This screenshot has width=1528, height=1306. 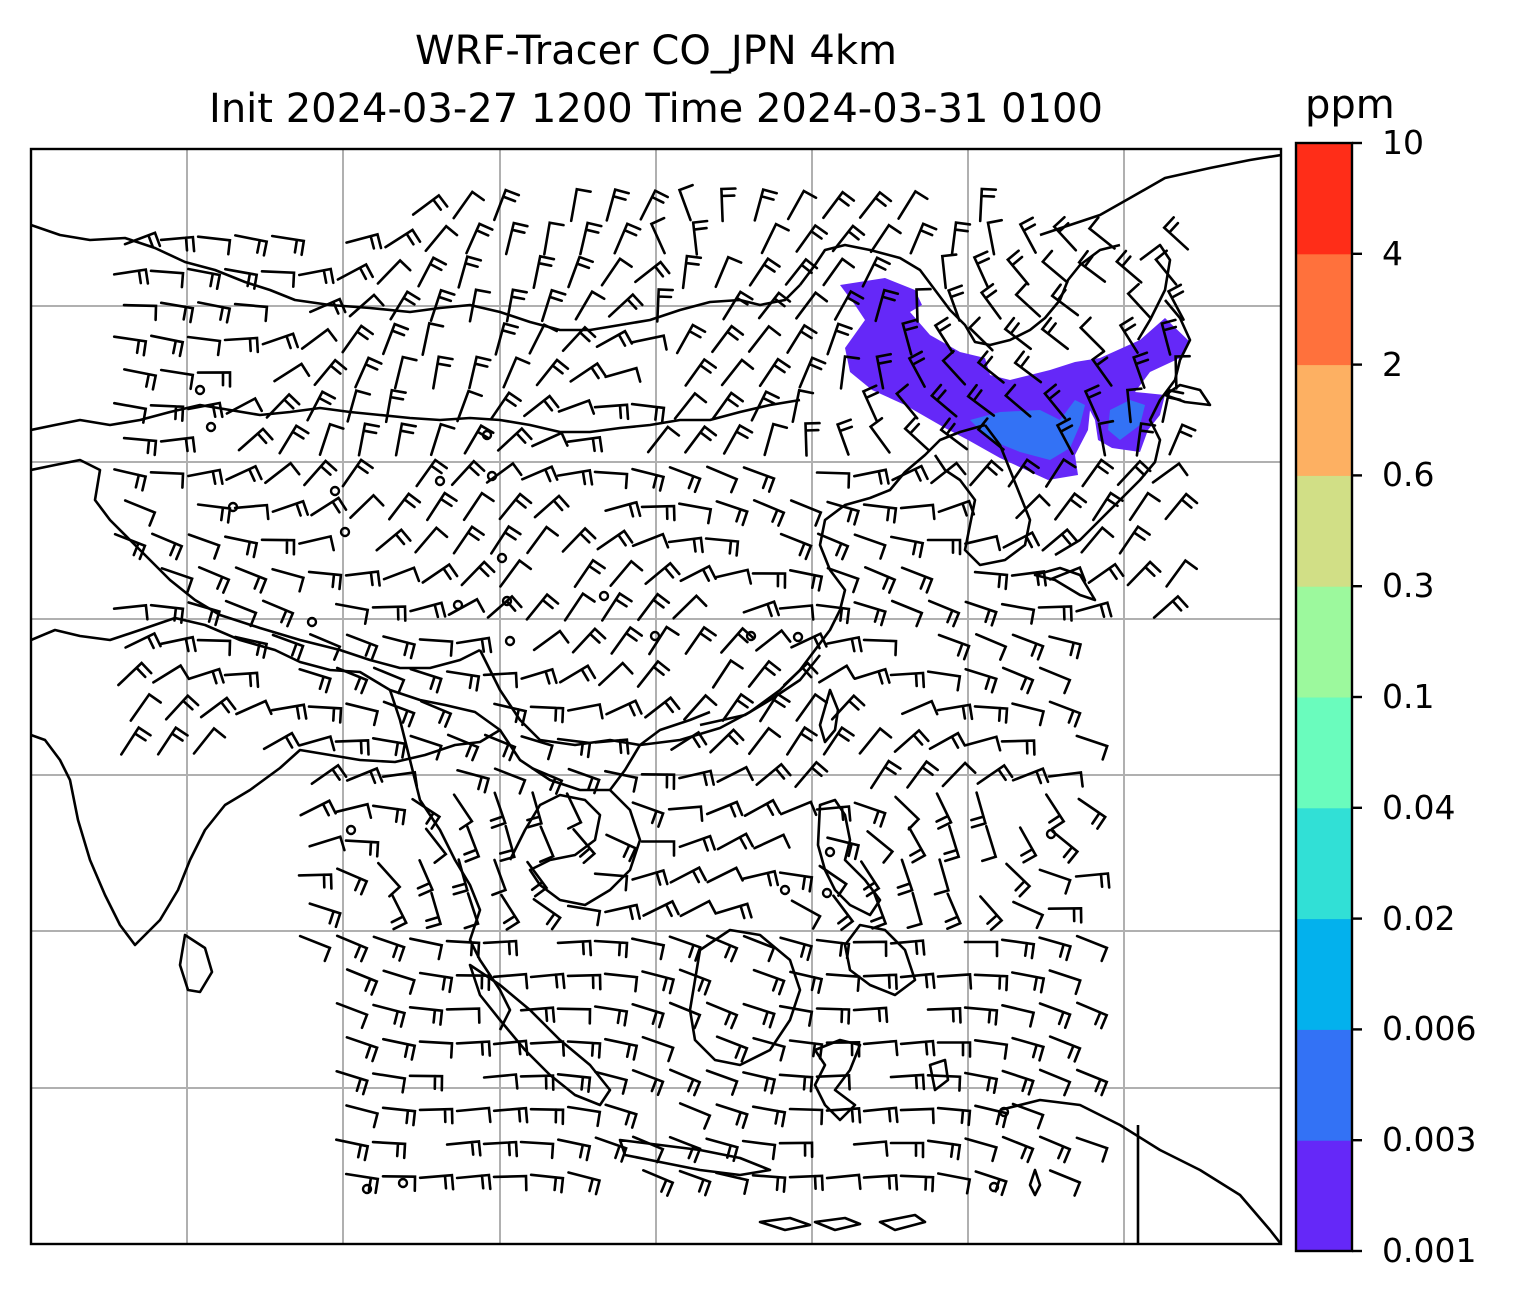 What do you see at coordinates (1429, 1029) in the screenshot?
I see `colorbar-tick-label: 0.006` at bounding box center [1429, 1029].